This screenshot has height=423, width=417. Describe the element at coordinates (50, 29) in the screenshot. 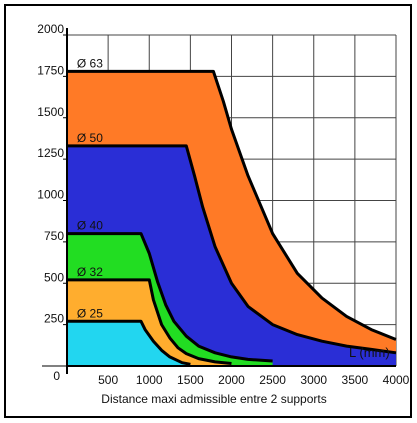

I see `y-tick-label-2000: 2000` at that location.